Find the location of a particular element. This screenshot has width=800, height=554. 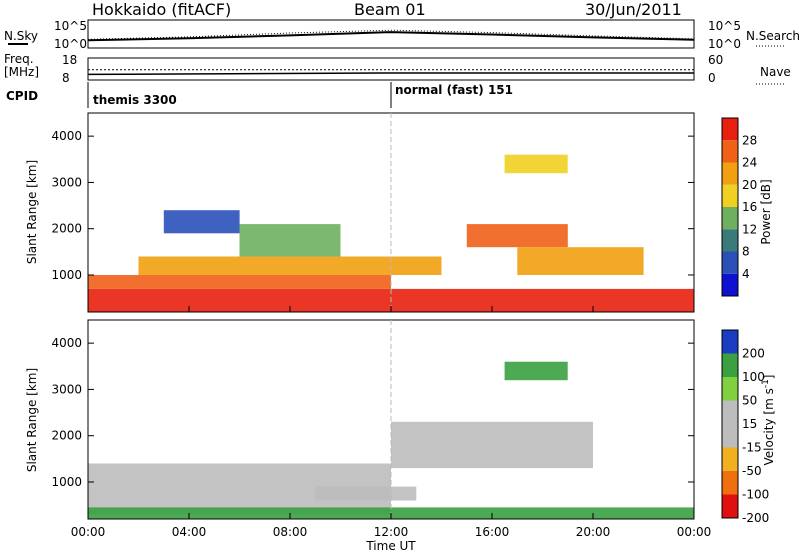

velocity-colorbar-tick-label: 50 is located at coordinates (749, 401).